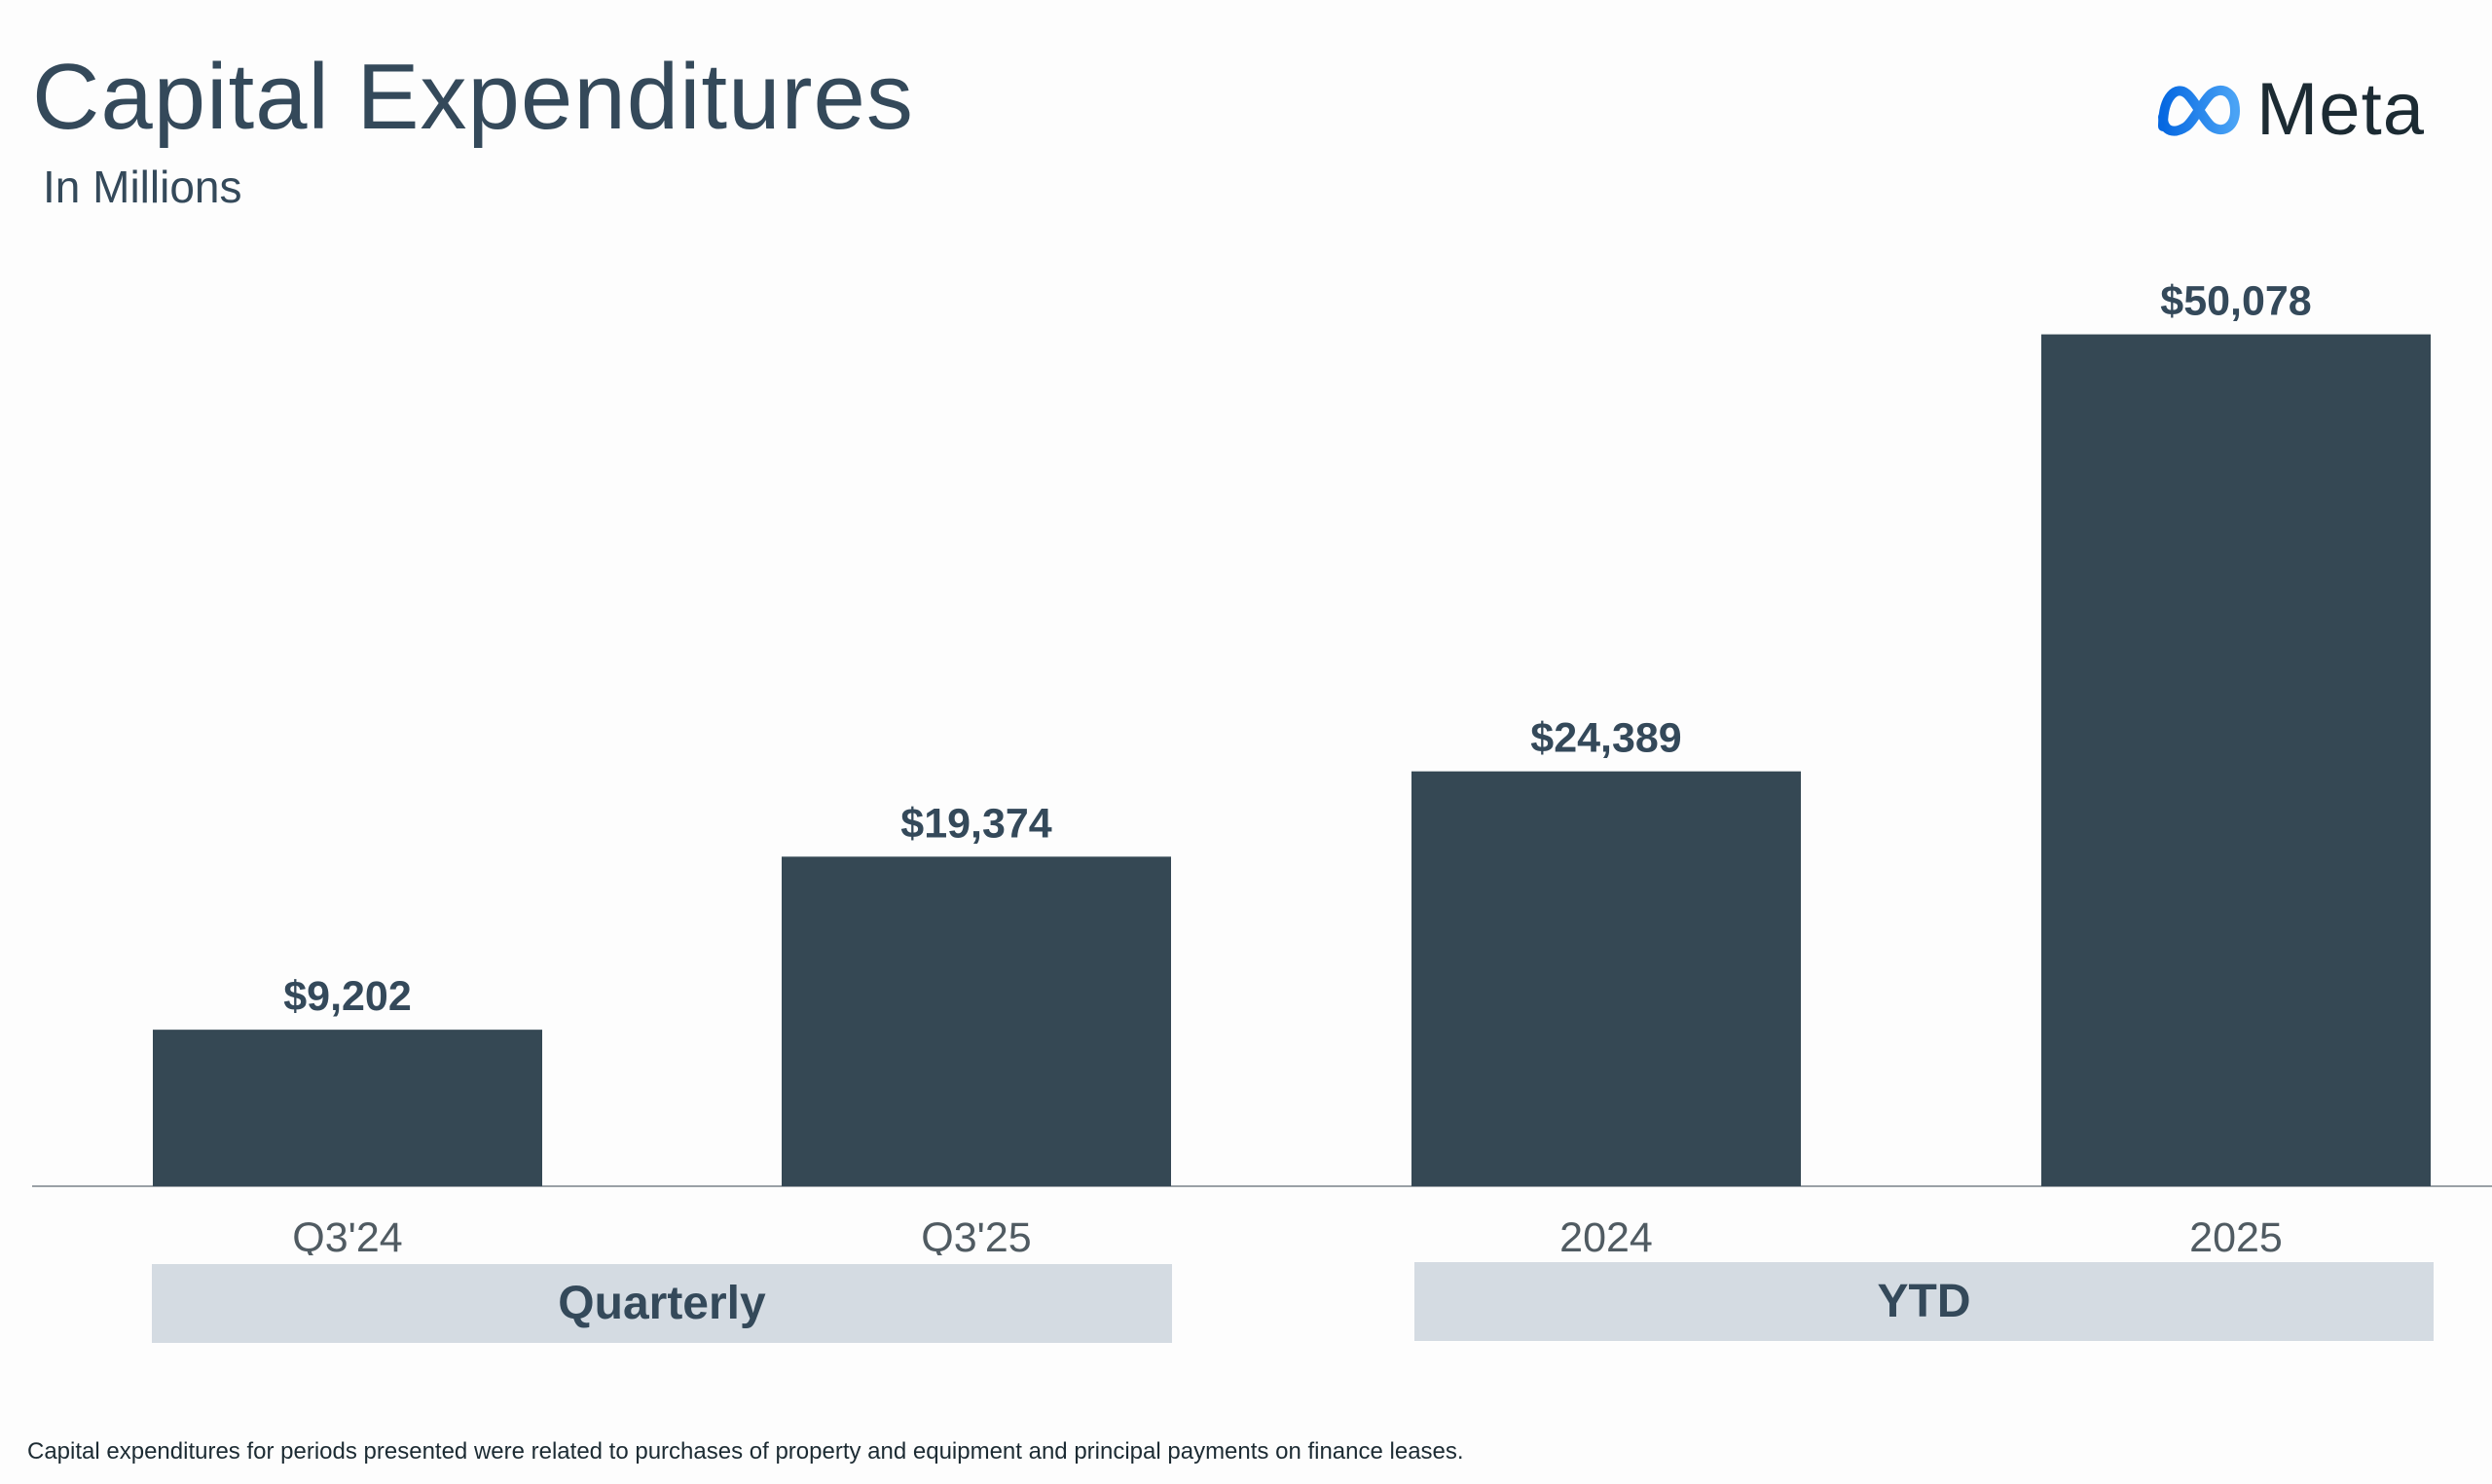 The image size is (2492, 1484). I want to click on meta-wordmark: Meta, so click(2340, 109).